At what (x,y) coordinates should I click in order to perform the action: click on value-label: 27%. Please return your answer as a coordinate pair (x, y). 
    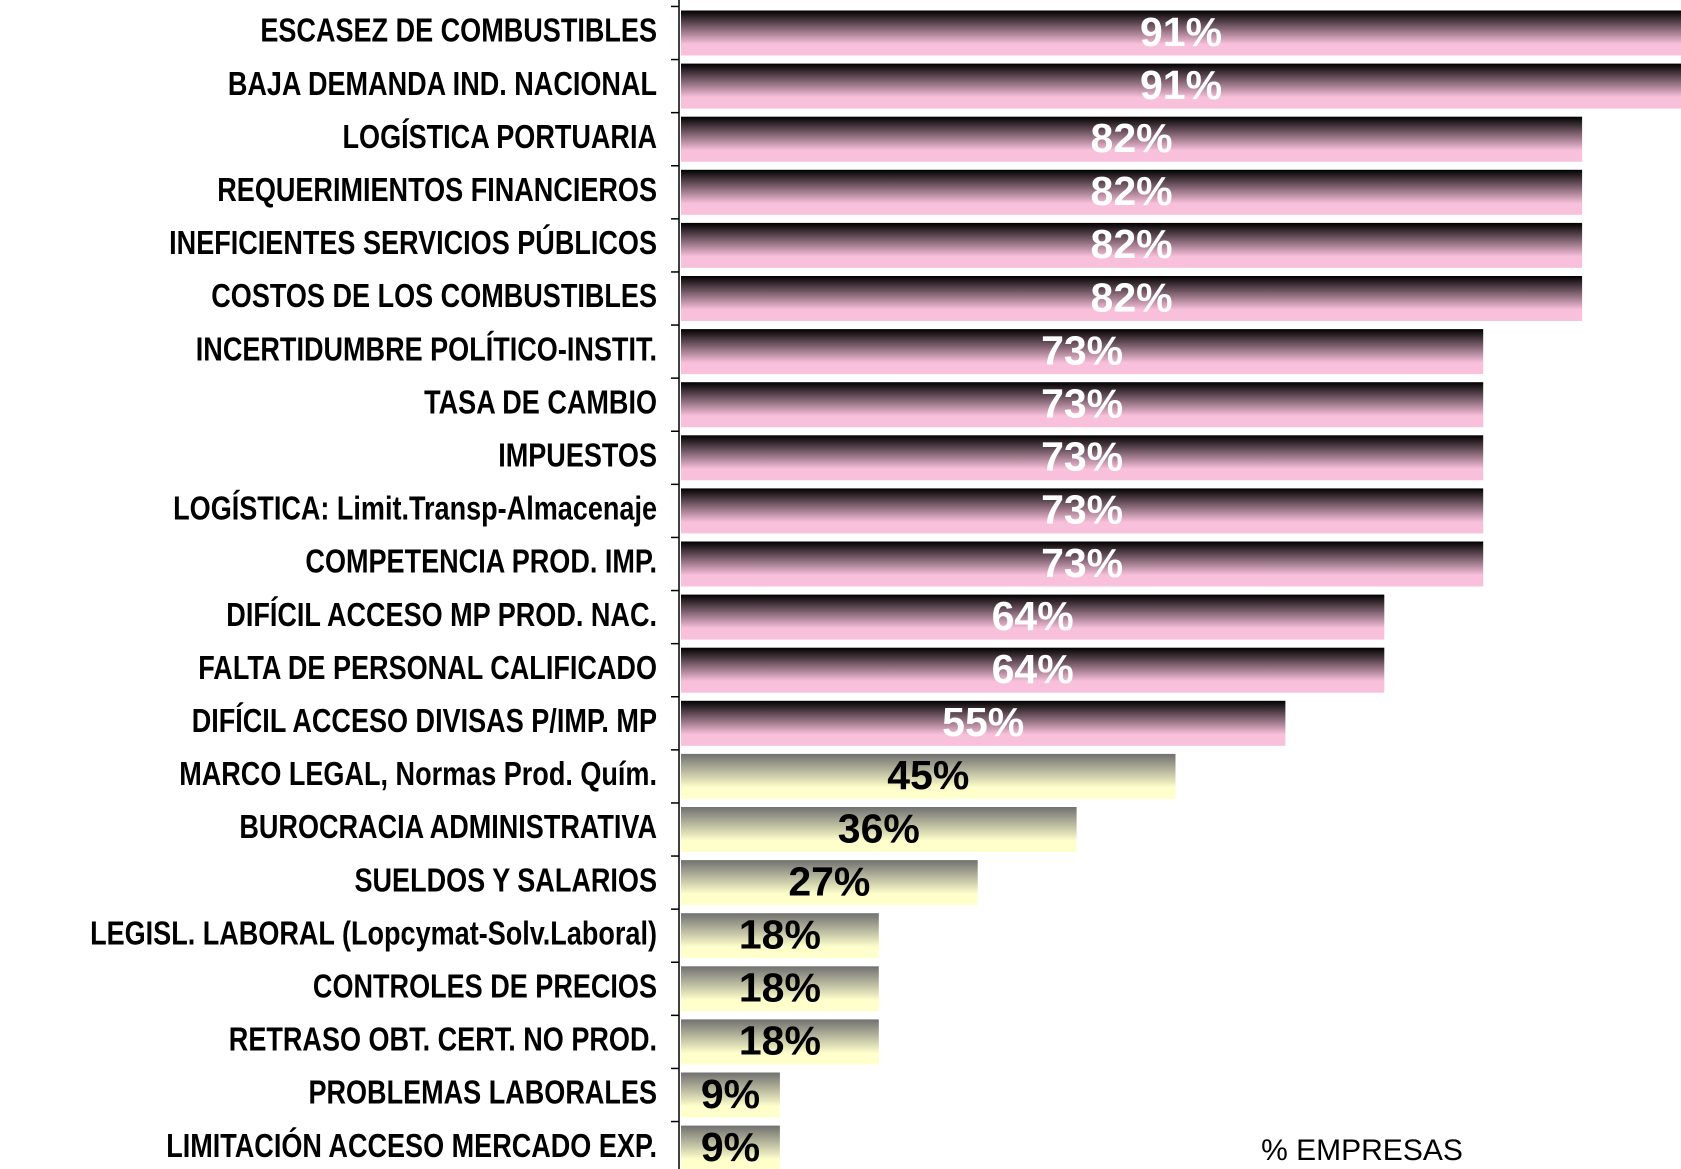
    Looking at the image, I should click on (829, 881).